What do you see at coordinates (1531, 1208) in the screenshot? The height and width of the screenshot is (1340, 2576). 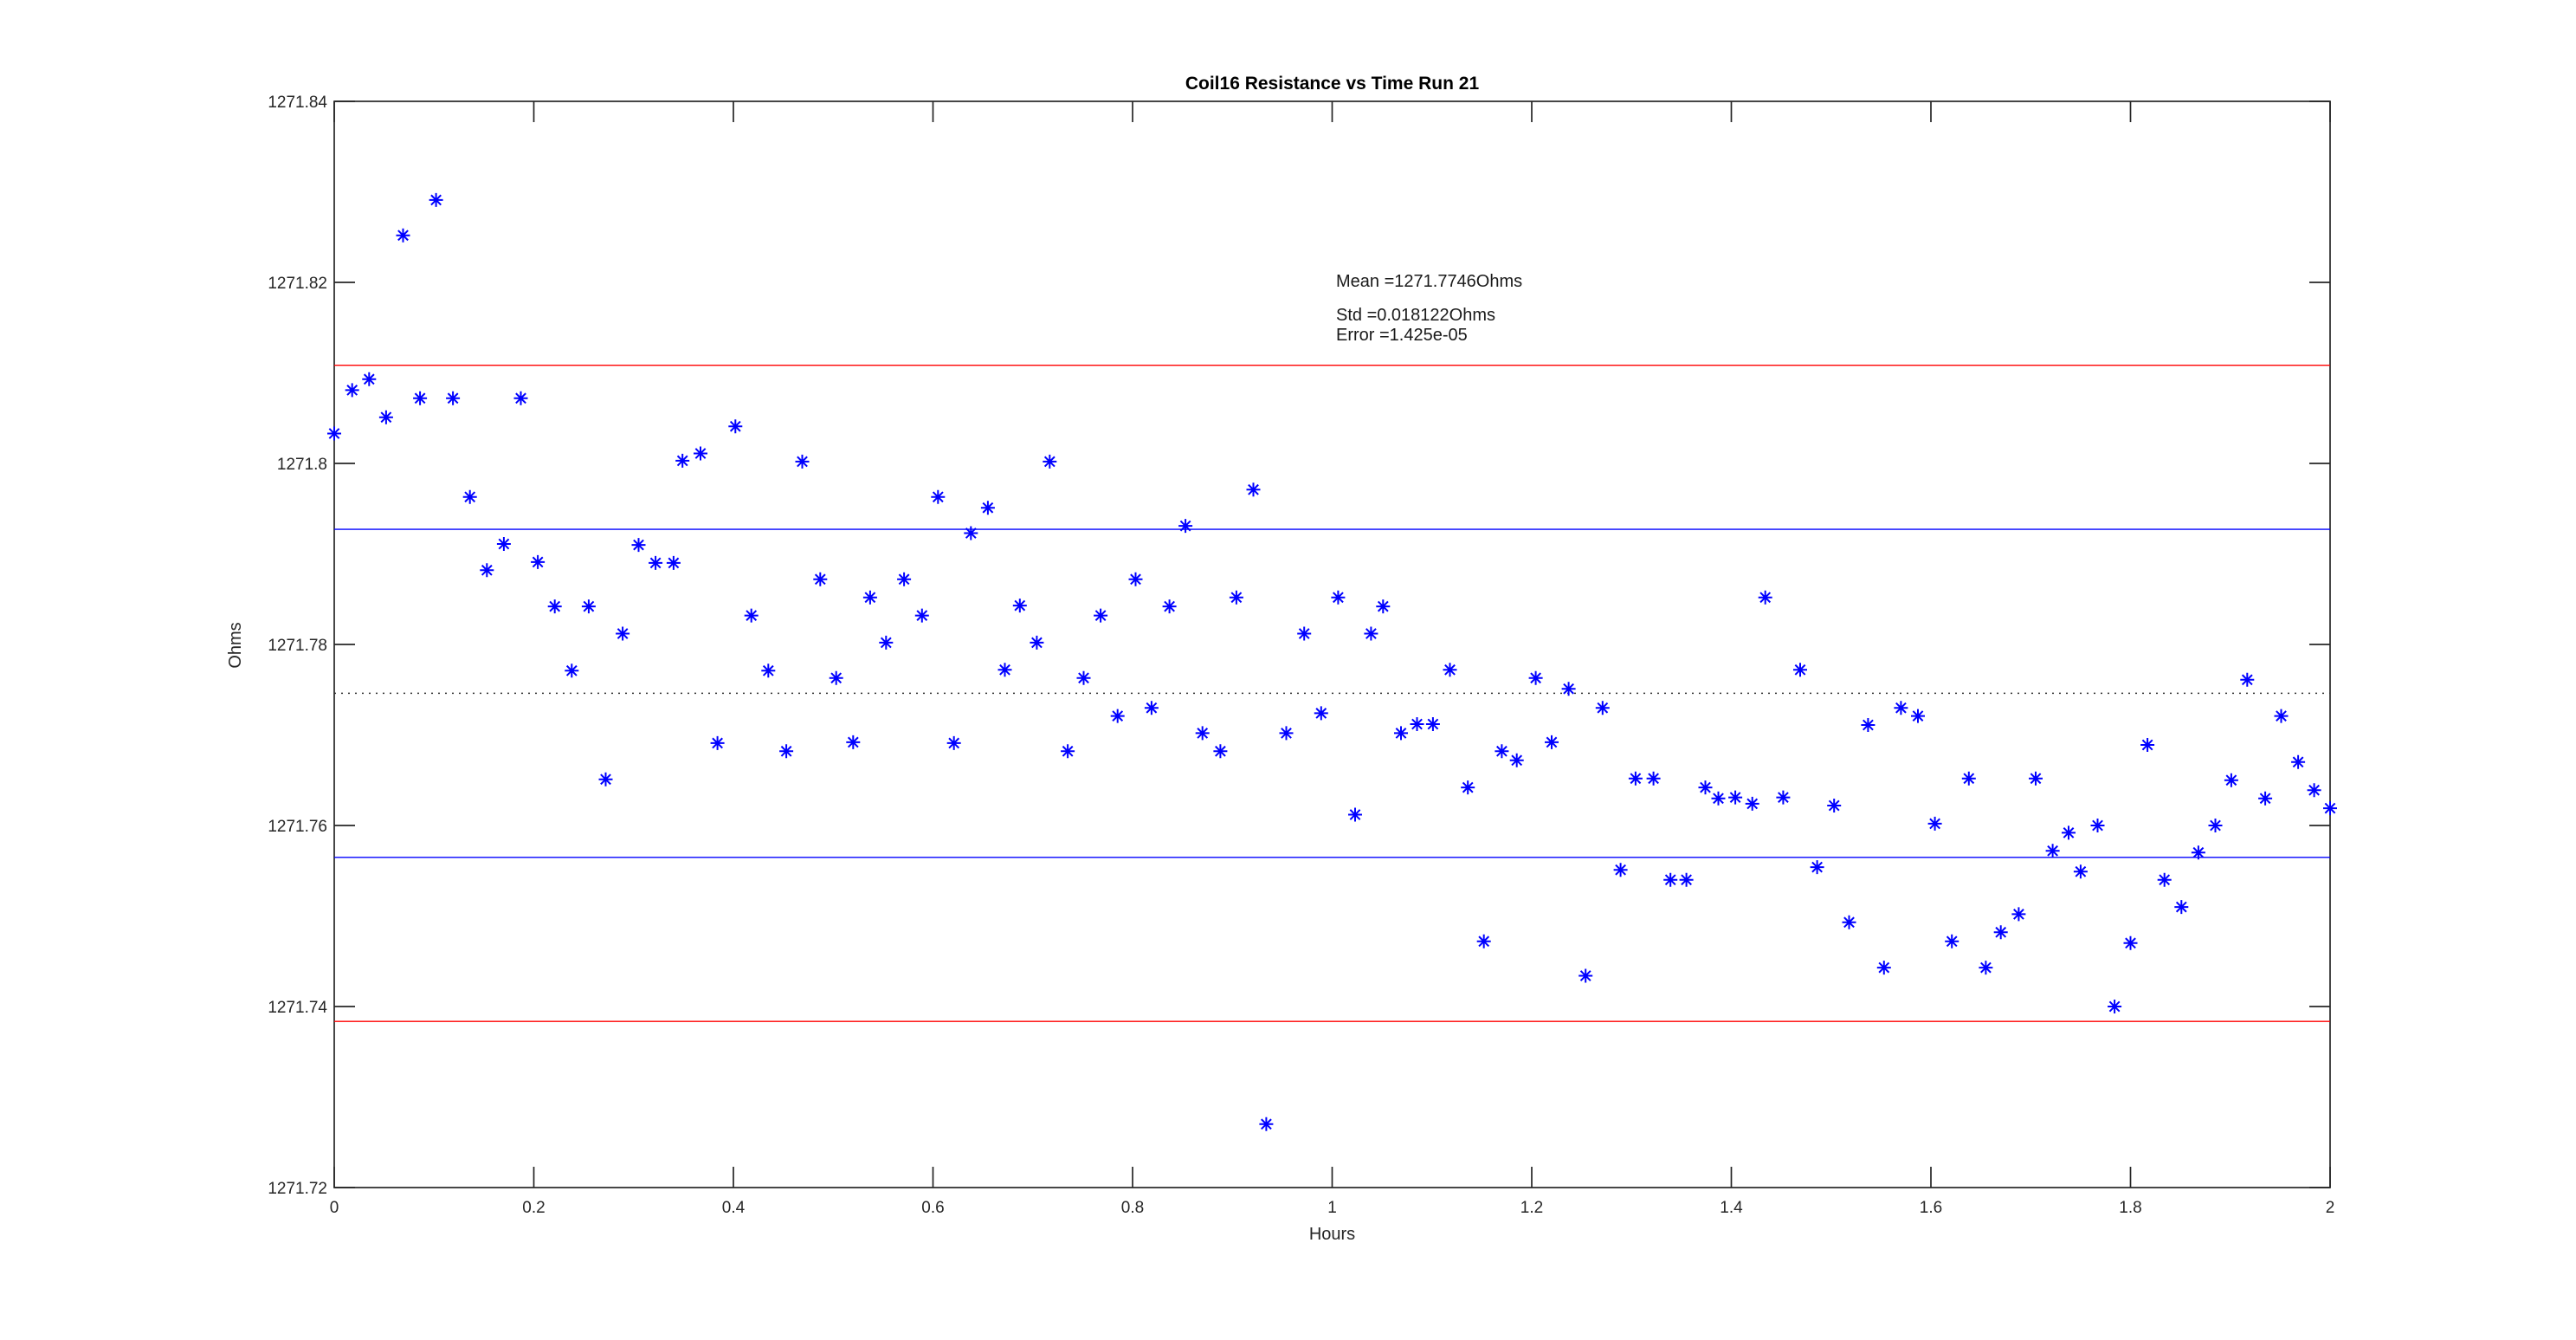 I see `x-tick-label: 1.2` at bounding box center [1531, 1208].